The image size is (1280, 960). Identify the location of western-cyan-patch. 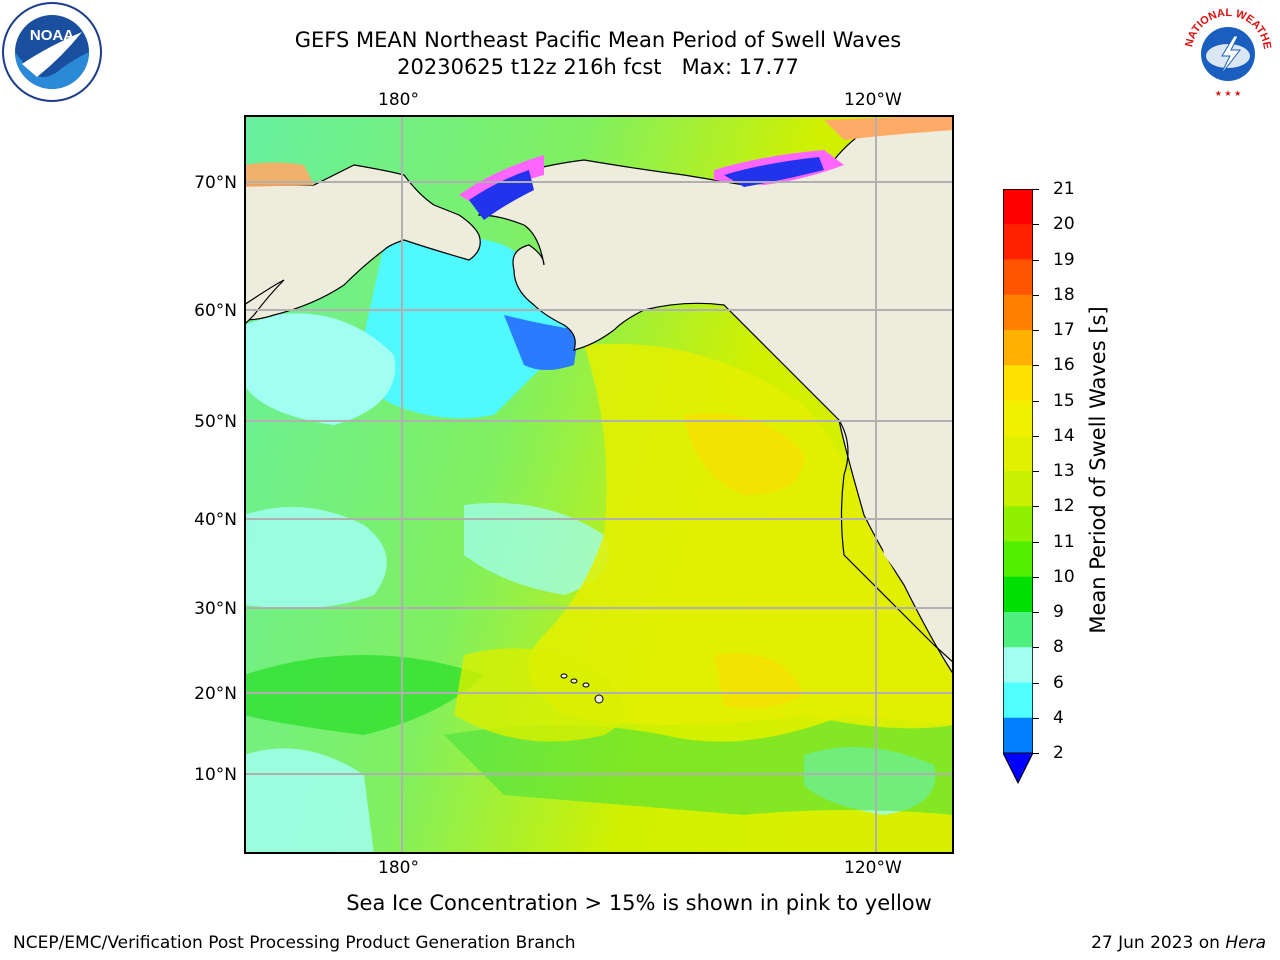
(320, 369).